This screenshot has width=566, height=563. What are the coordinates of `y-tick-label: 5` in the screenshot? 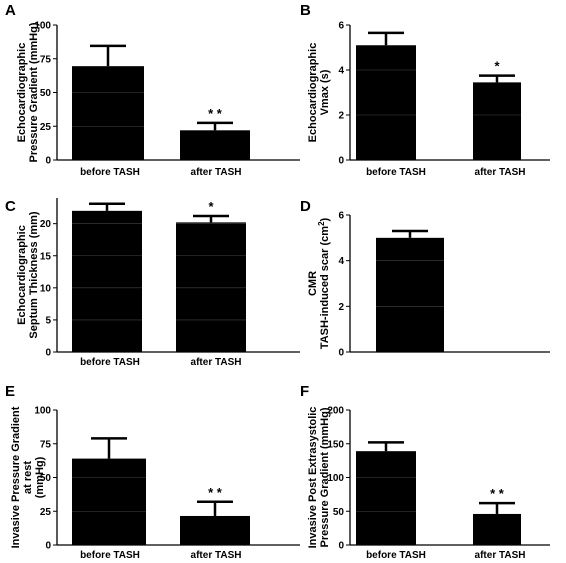 It's located at (48, 320).